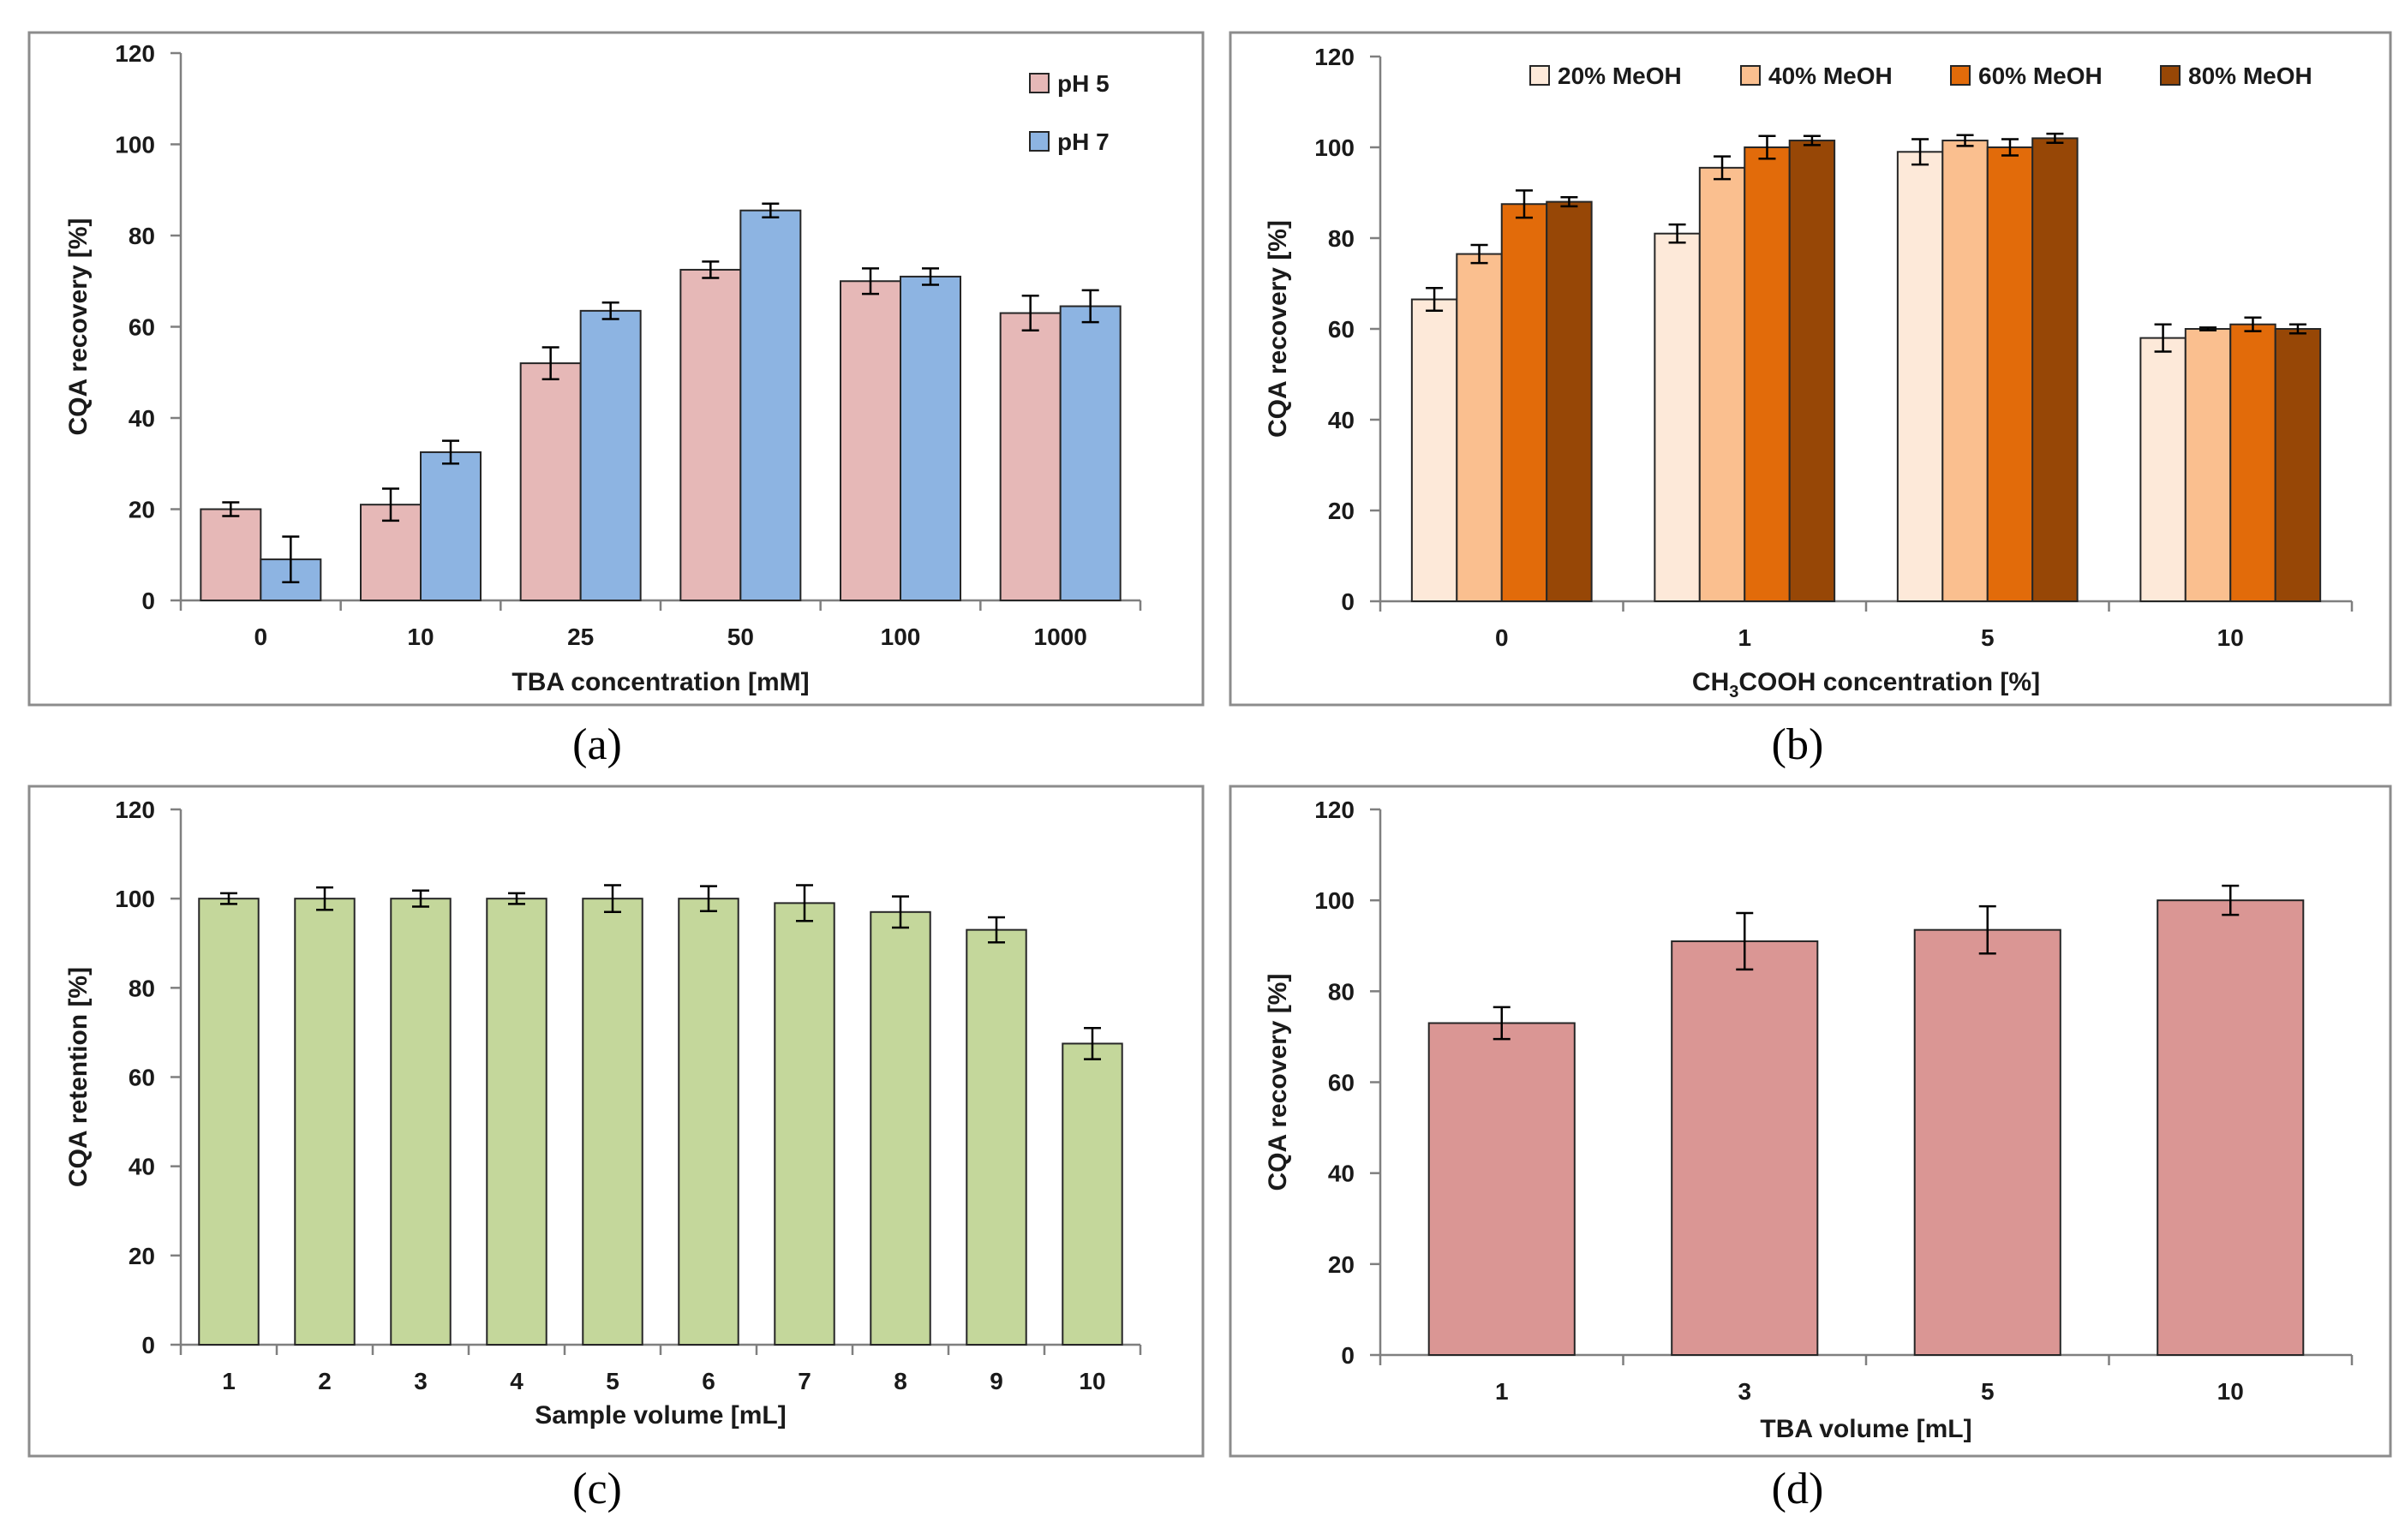  Describe the element at coordinates (901, 637) in the screenshot. I see `x-tick-label: 100` at that location.